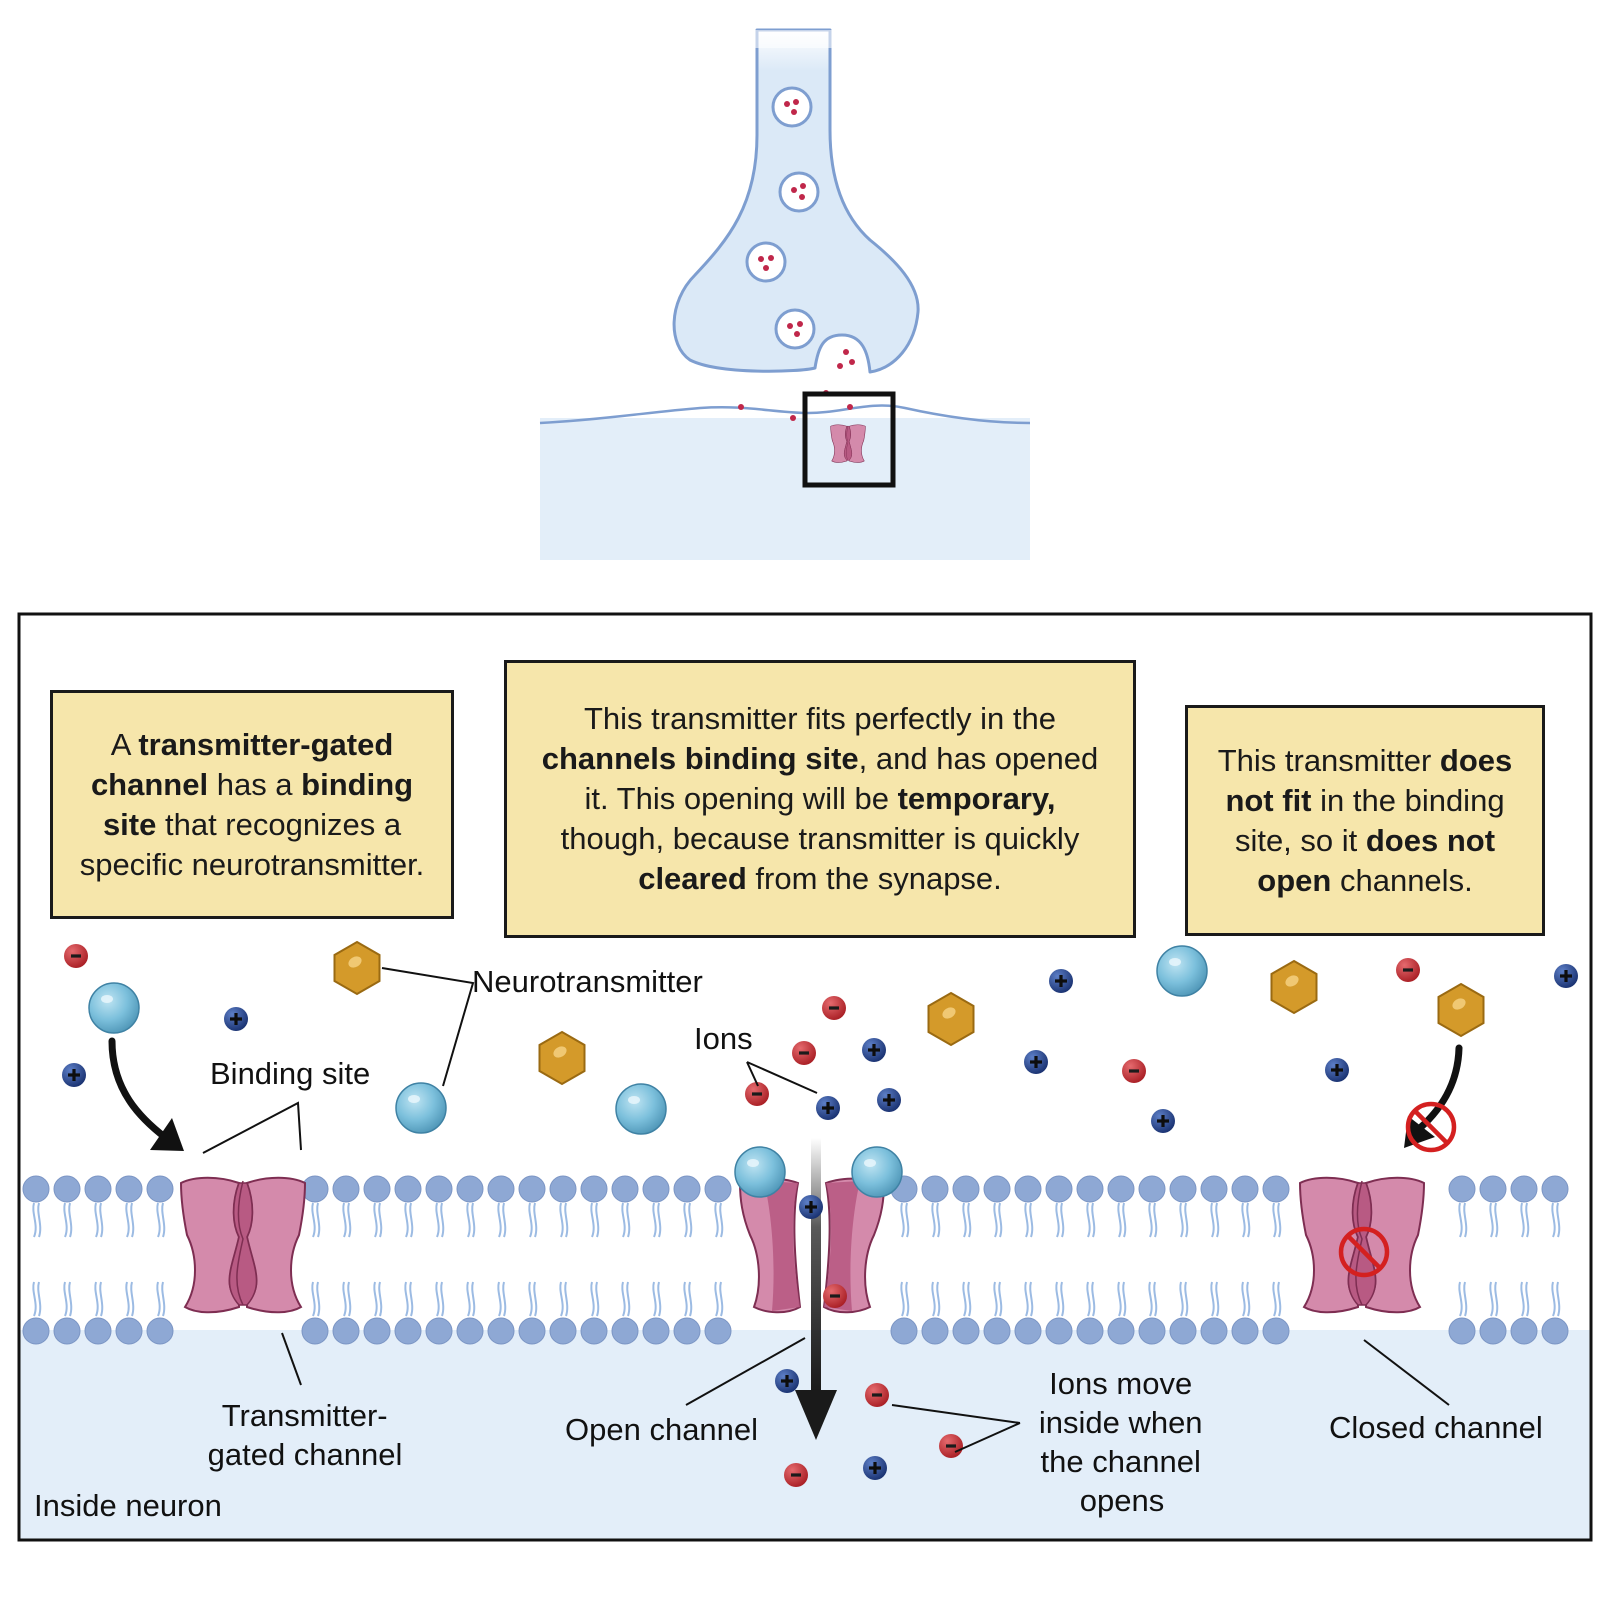 The height and width of the screenshot is (1600, 1600). What do you see at coordinates (1120, 1383) in the screenshot?
I see `ions-move-line: Ions move` at bounding box center [1120, 1383].